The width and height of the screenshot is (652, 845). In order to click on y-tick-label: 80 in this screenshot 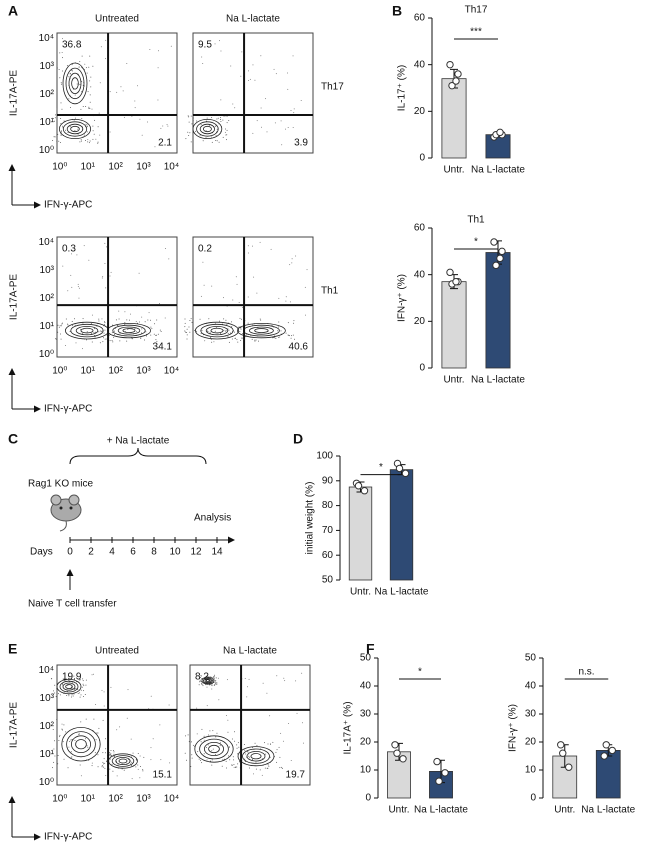, I will do `click(328, 505)`.